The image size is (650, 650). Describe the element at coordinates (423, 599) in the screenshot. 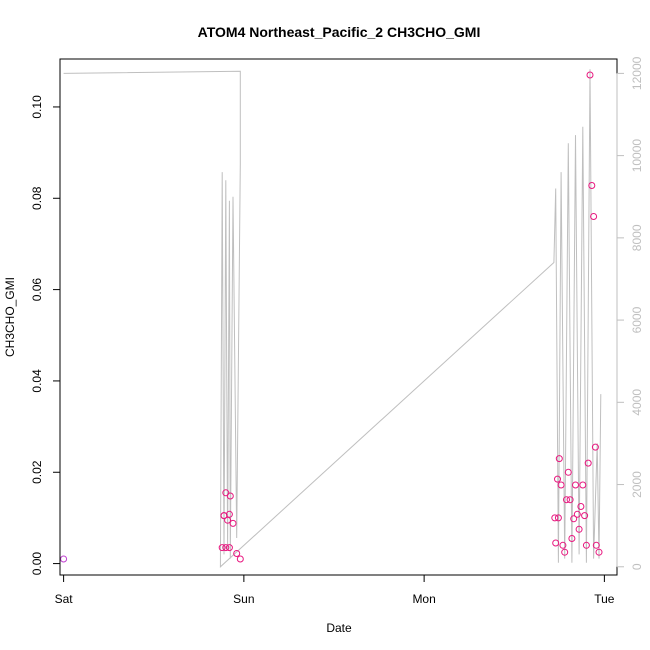

I see `x-tick-label: Mon` at that location.